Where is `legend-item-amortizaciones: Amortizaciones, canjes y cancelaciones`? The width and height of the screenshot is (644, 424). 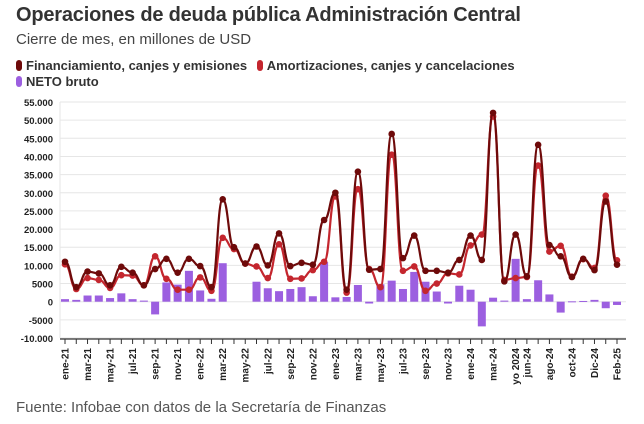
legend-item-amortizaciones: Amortizaciones, canjes y cancelaciones is located at coordinates (385, 65).